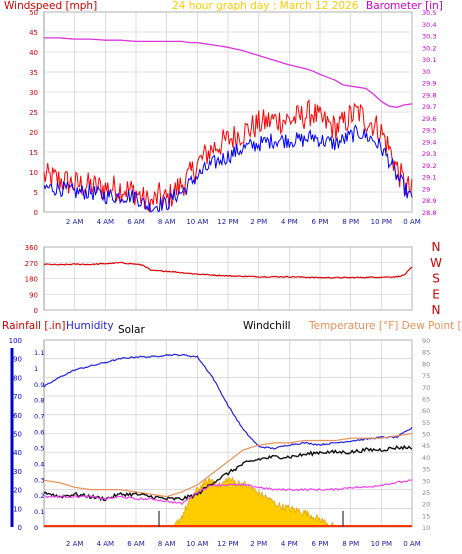 This screenshot has height=554, width=462. I want to click on top-x-tick-label: 10 AM, so click(197, 222).